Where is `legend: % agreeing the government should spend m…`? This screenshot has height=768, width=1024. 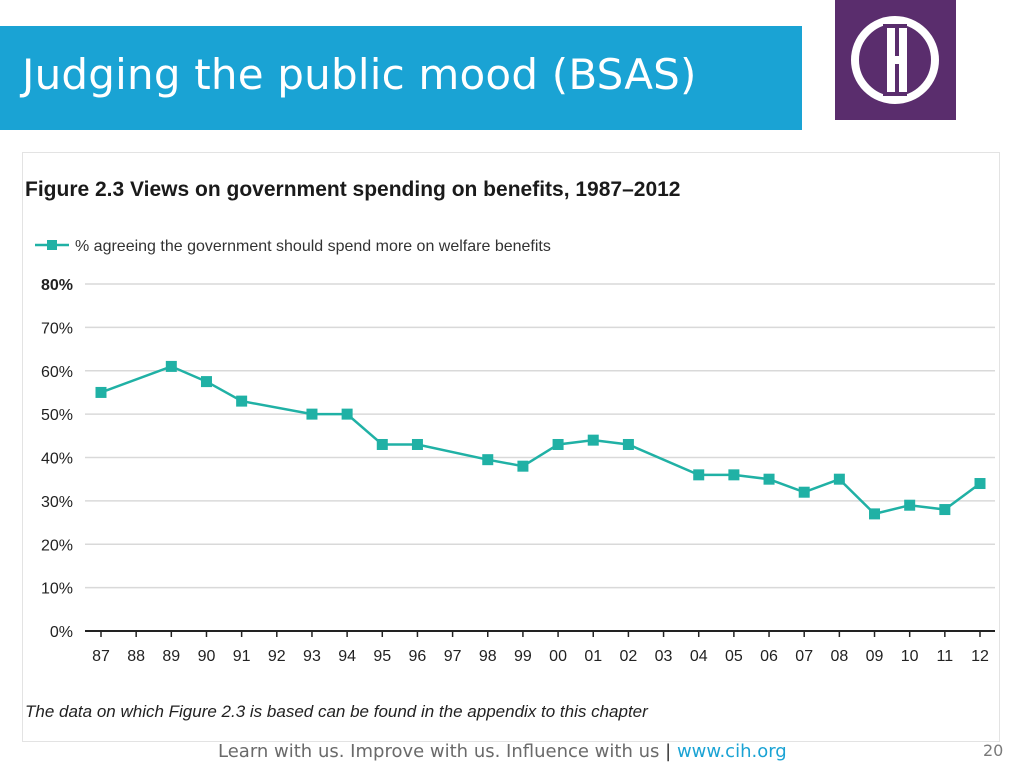
legend: % agreeing the government should spend m… is located at coordinates (293, 246).